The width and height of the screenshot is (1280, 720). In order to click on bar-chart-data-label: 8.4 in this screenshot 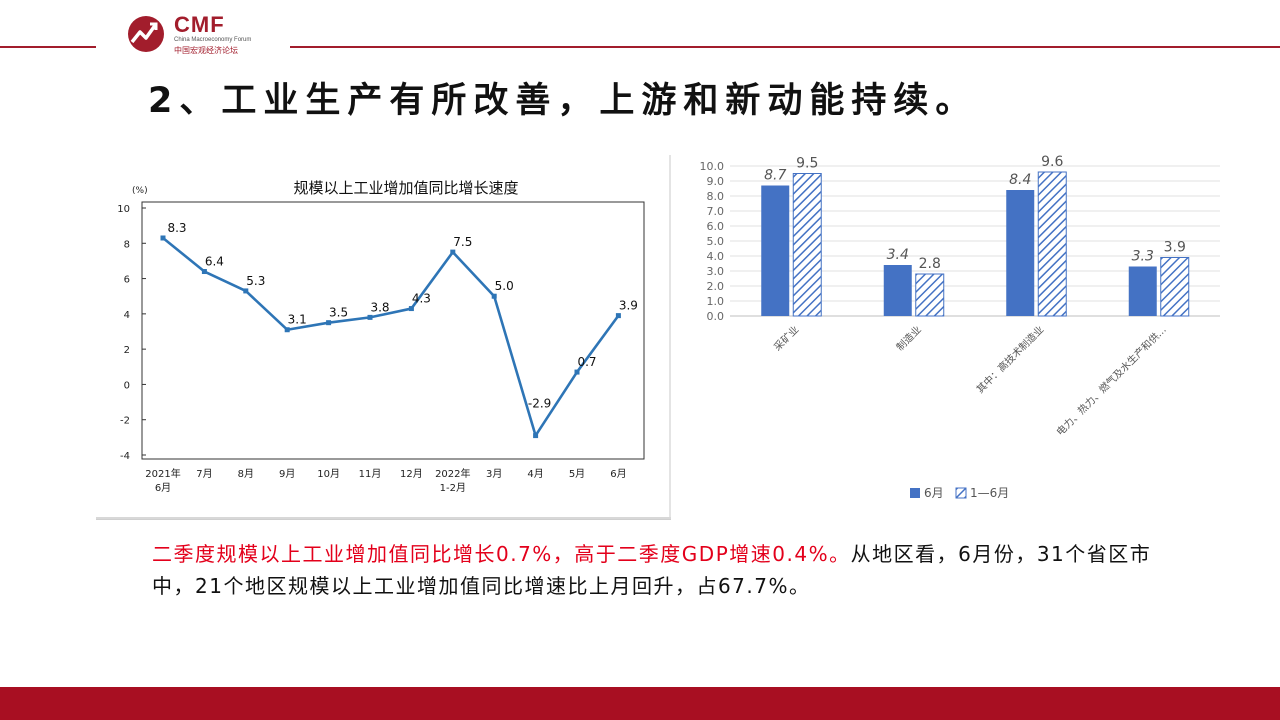, I will do `click(1020, 180)`.